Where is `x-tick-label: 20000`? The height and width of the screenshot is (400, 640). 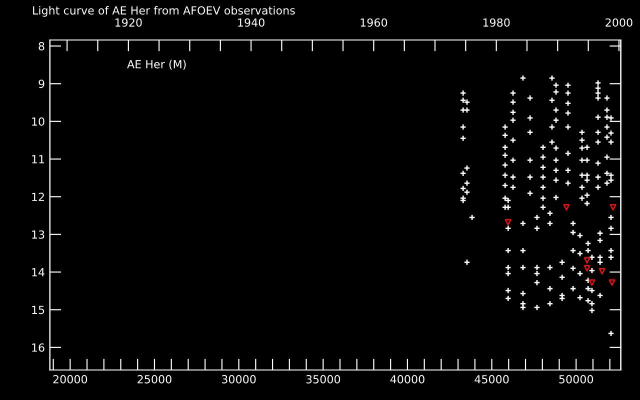
x-tick-label: 20000 is located at coordinates (70, 379).